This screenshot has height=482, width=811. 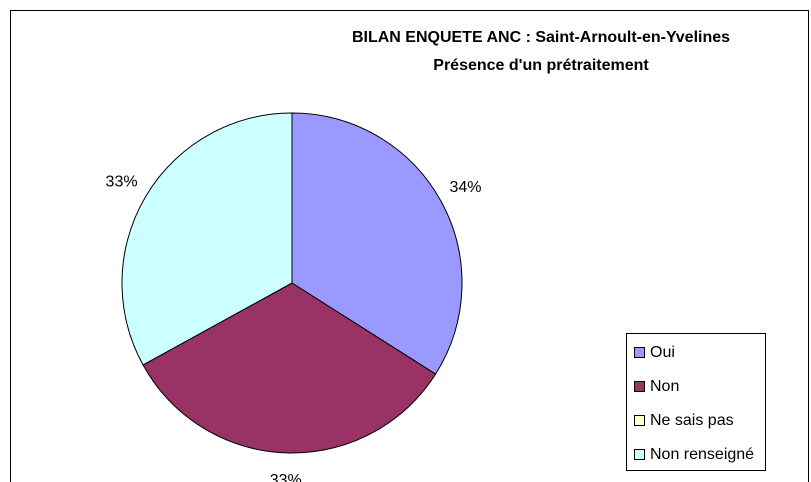 What do you see at coordinates (696, 402) in the screenshot?
I see `legend-box` at bounding box center [696, 402].